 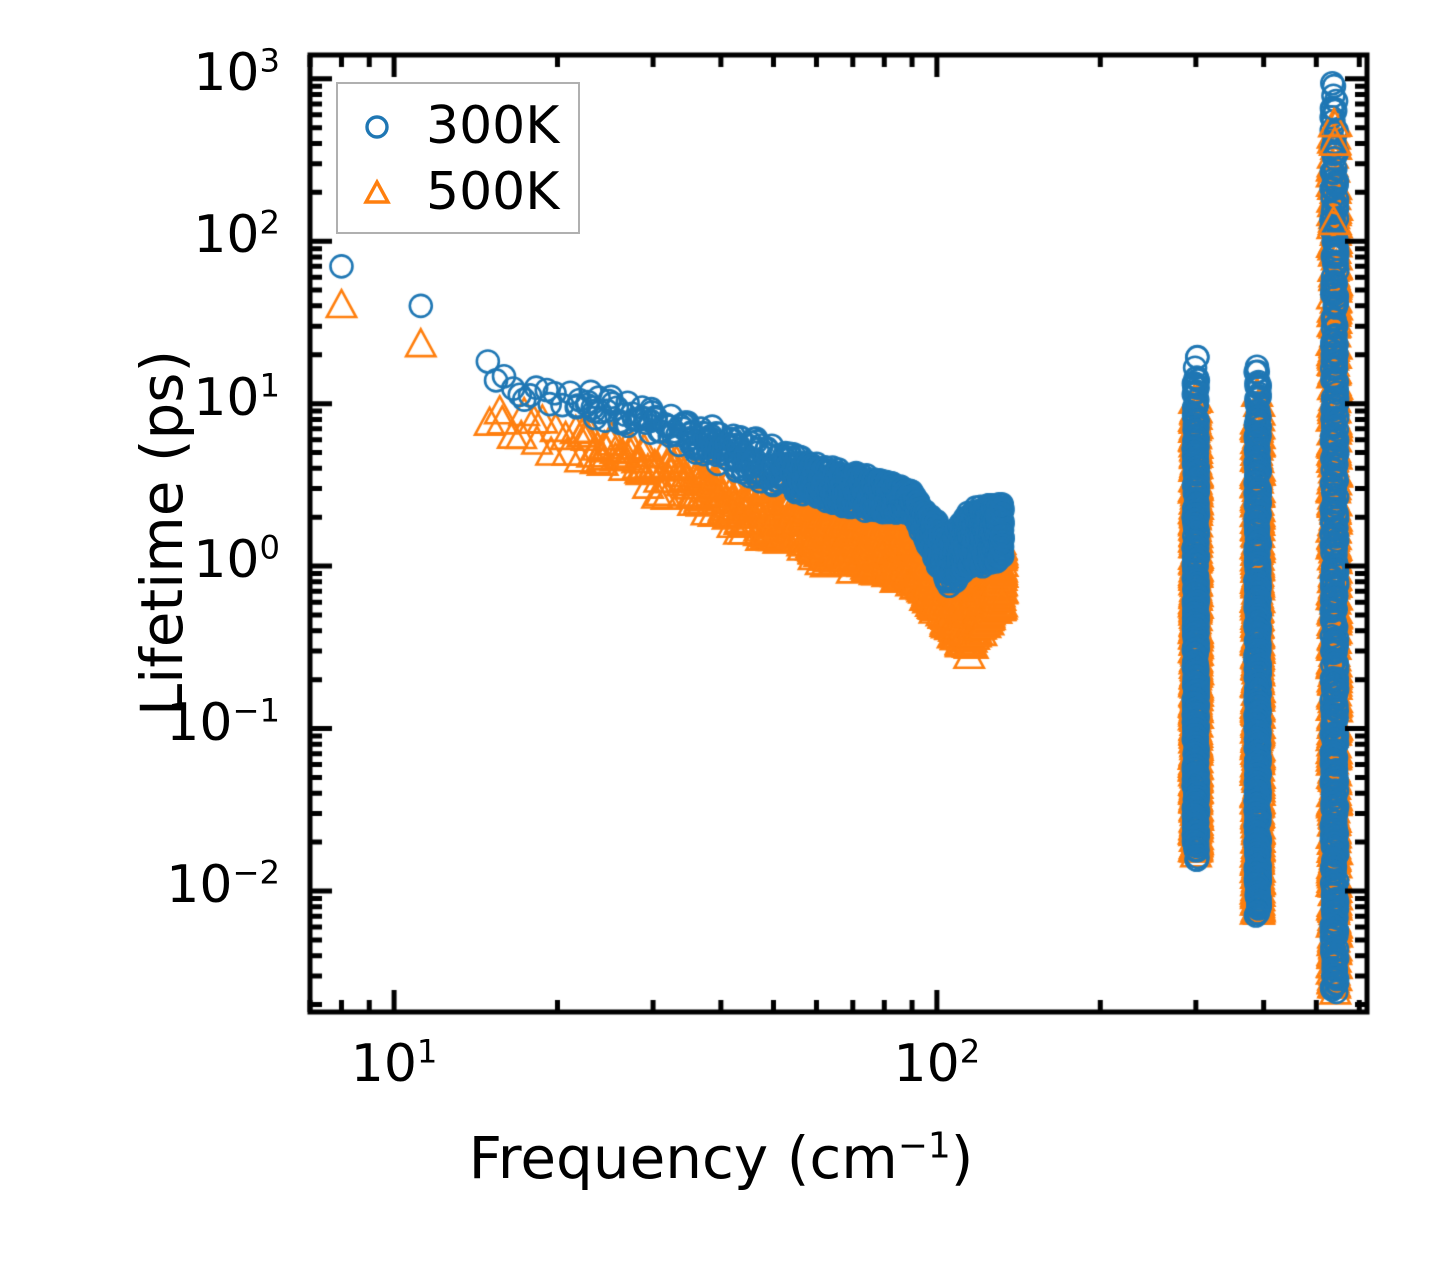 I want to click on y-tick-label: 10⁻¹, so click(x=223, y=722).